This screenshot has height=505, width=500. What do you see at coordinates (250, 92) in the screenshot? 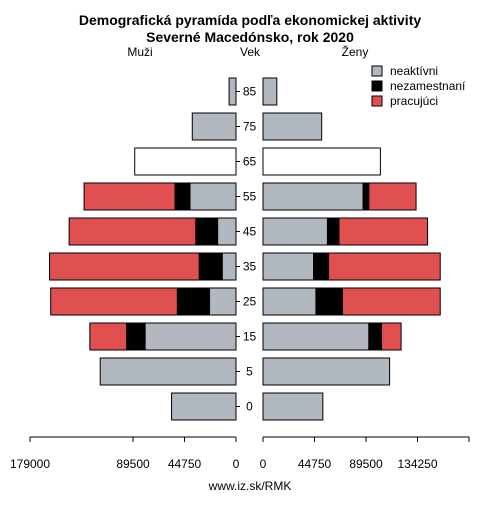
I see `age-label-85: 85` at bounding box center [250, 92].